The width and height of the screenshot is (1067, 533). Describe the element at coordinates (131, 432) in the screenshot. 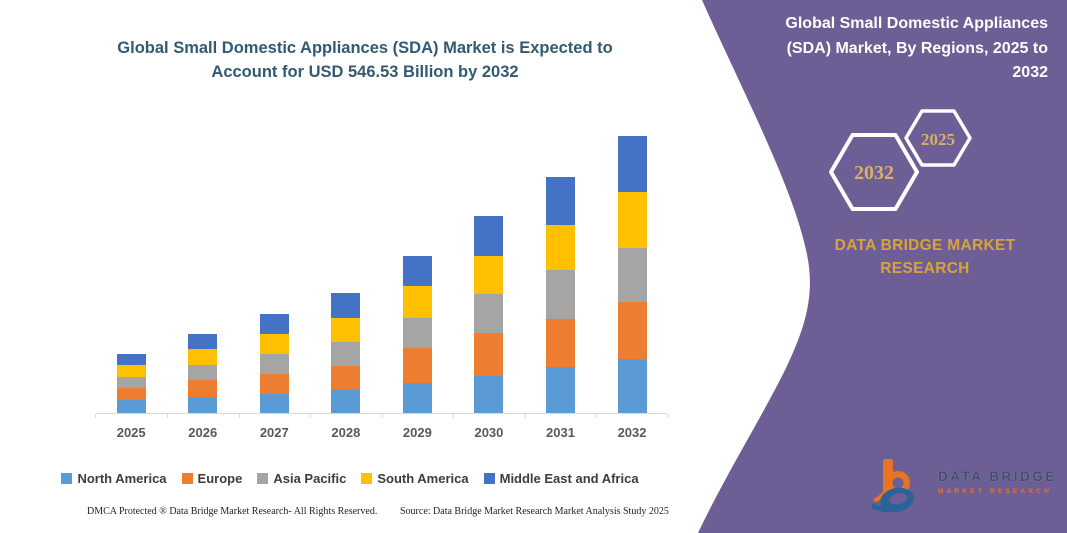

I see `x-axis-label-2025: 2025` at that location.